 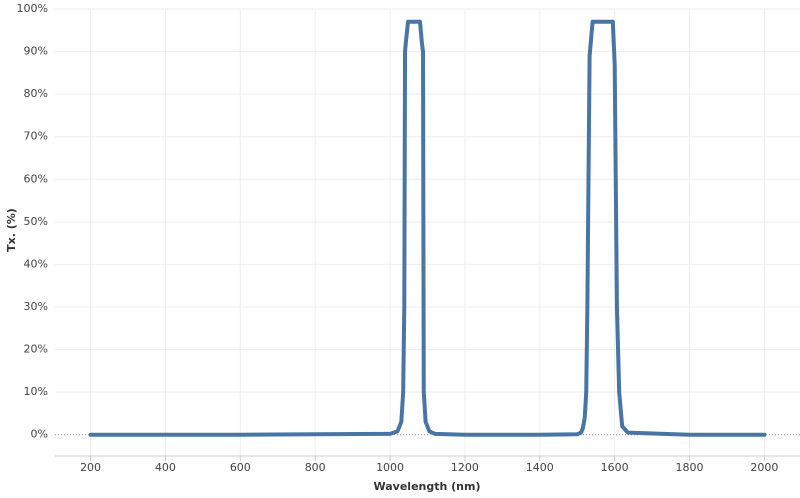 What do you see at coordinates (39, 434) in the screenshot?
I see `y-tick-label: 0%` at bounding box center [39, 434].